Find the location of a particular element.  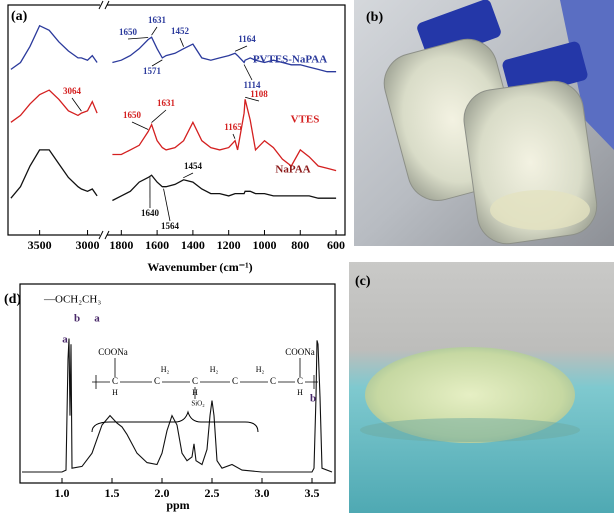

x-tick-label: 1000 is located at coordinates (264, 245).